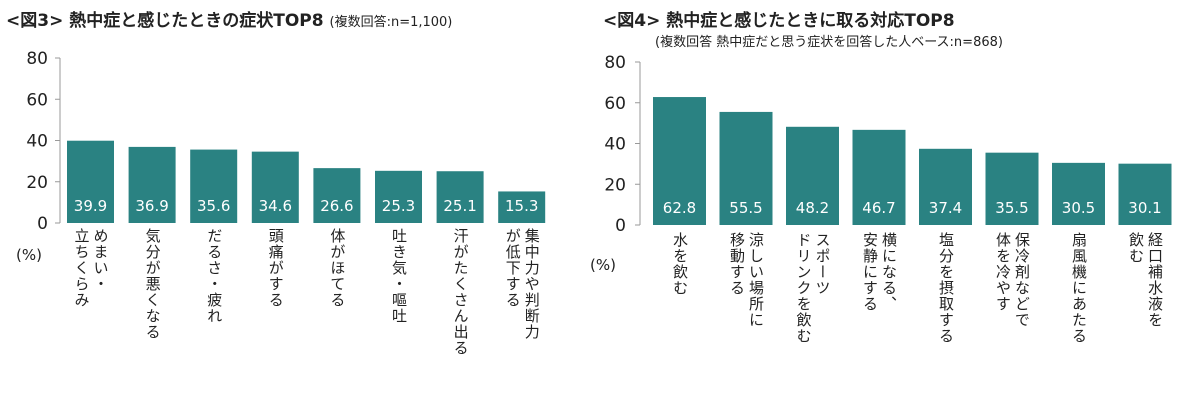 This screenshot has height=402, width=1200. Describe the element at coordinates (336, 206) in the screenshot. I see `chart1-data-label: 26.6` at that location.